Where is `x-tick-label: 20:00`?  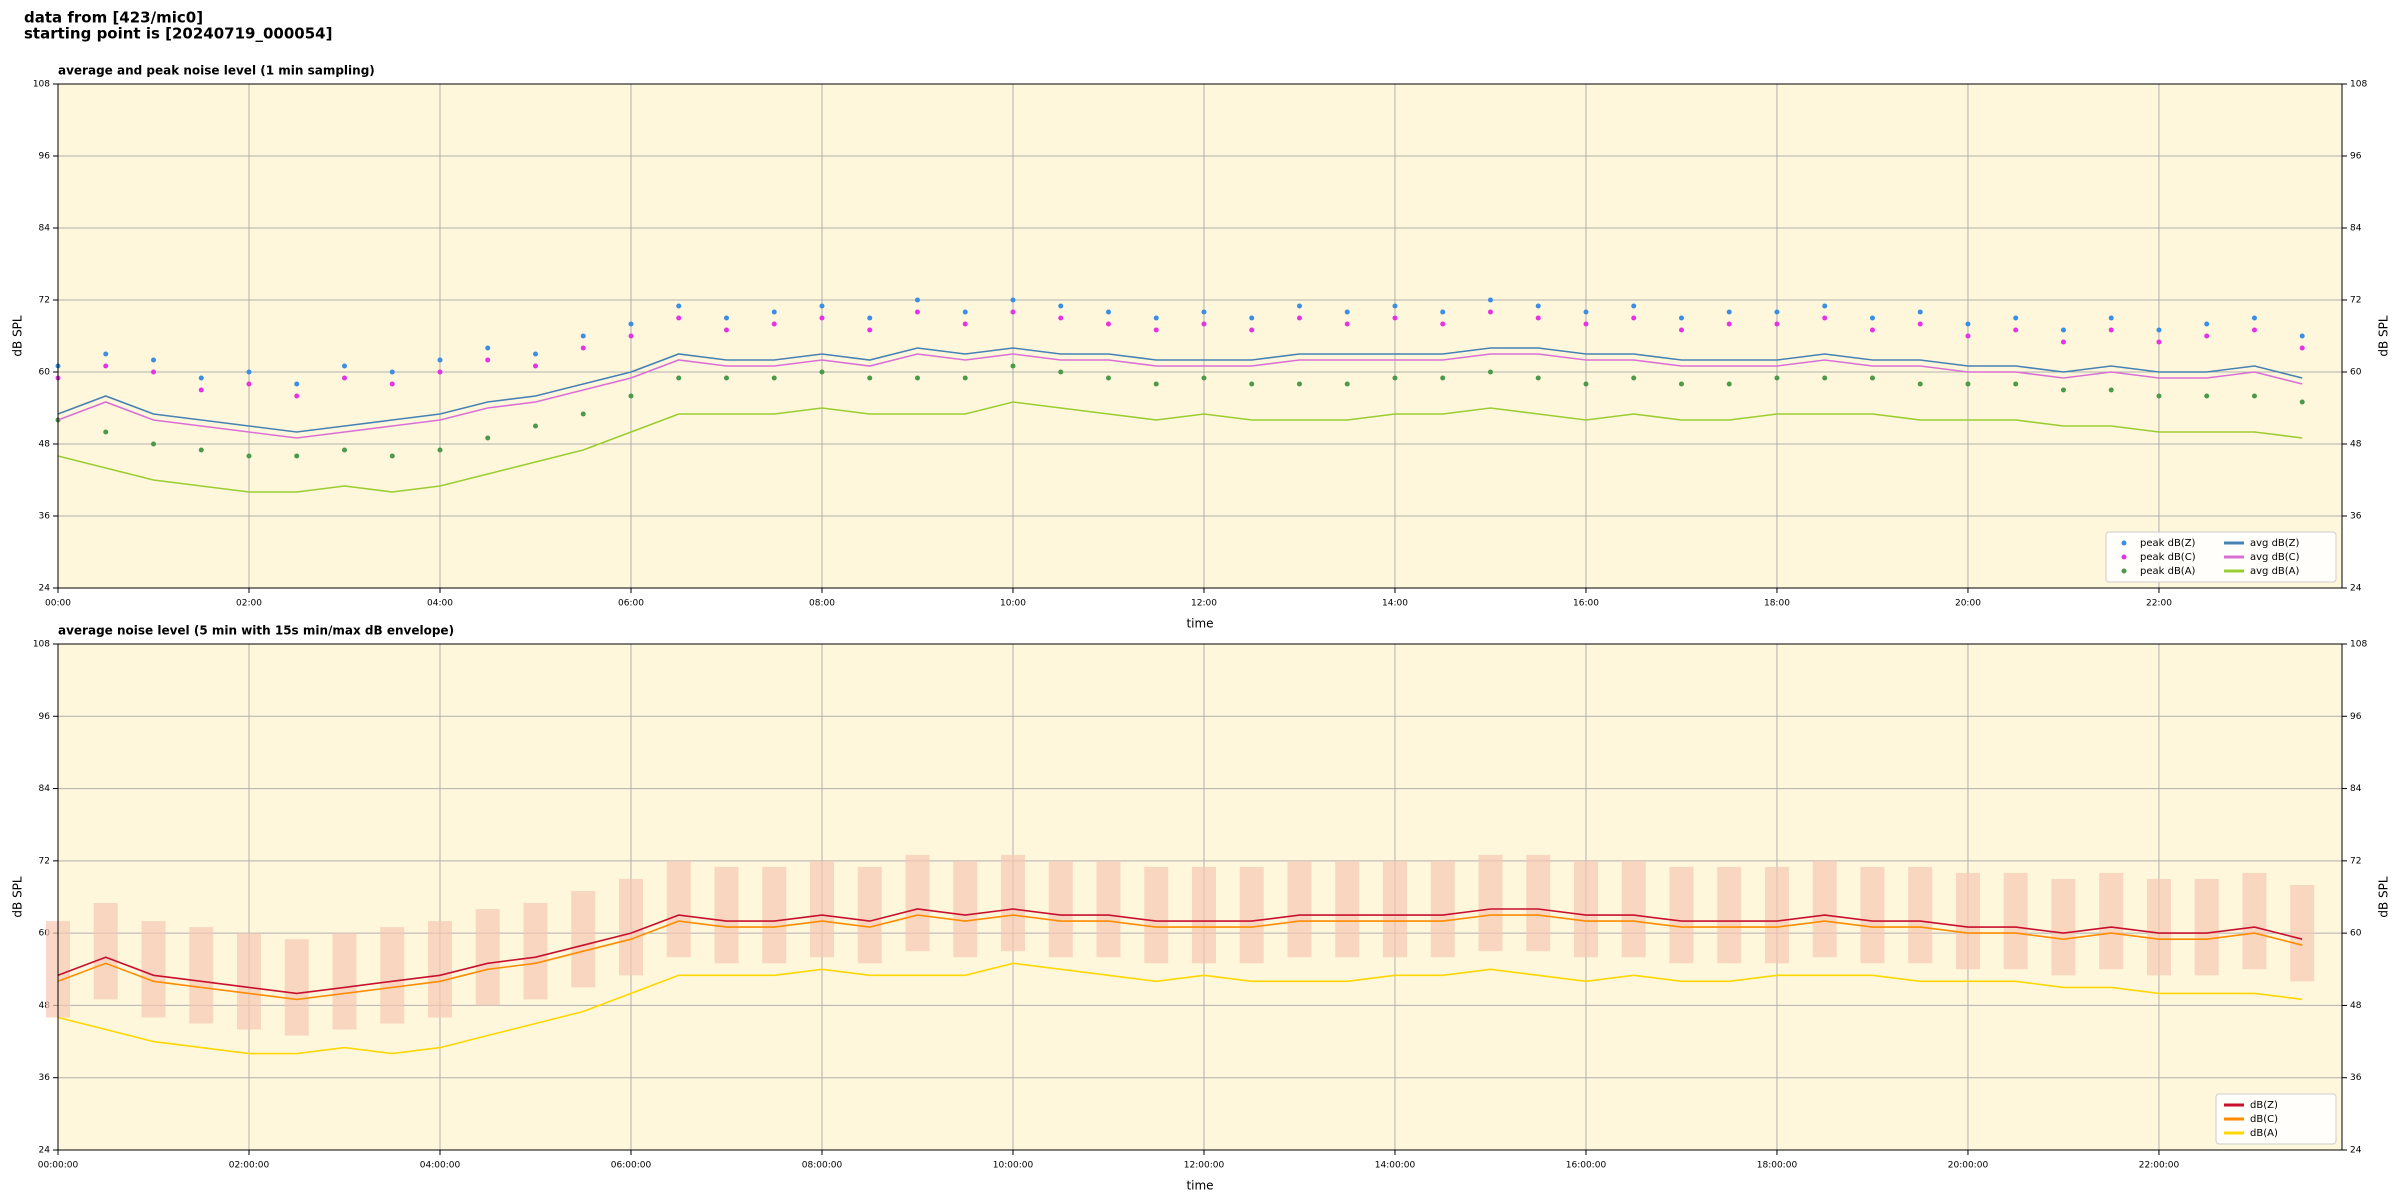 x-tick-label: 20:00 is located at coordinates (1968, 604).